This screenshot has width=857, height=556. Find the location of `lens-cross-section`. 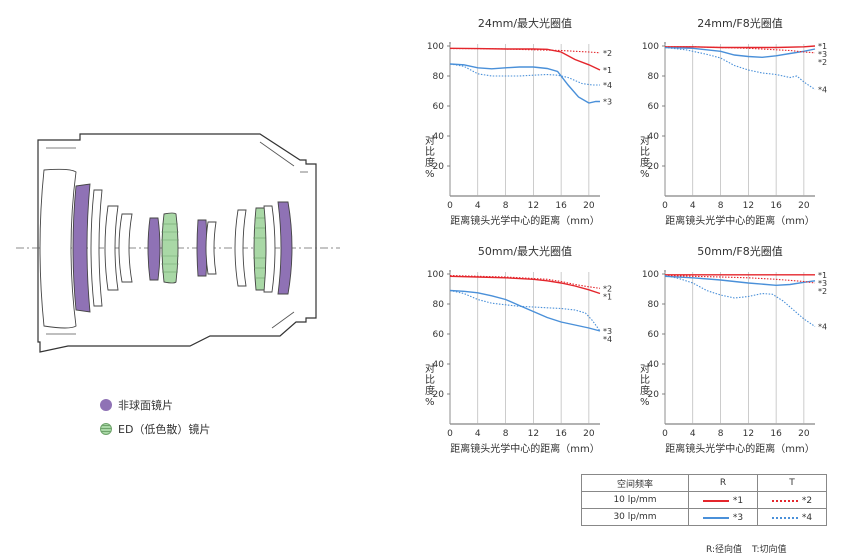

lens-cross-section is located at coordinates (178, 243).